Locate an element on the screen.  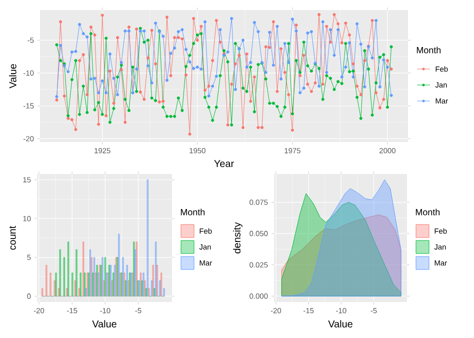
x-axis-title: Year is located at coordinates (224, 164).